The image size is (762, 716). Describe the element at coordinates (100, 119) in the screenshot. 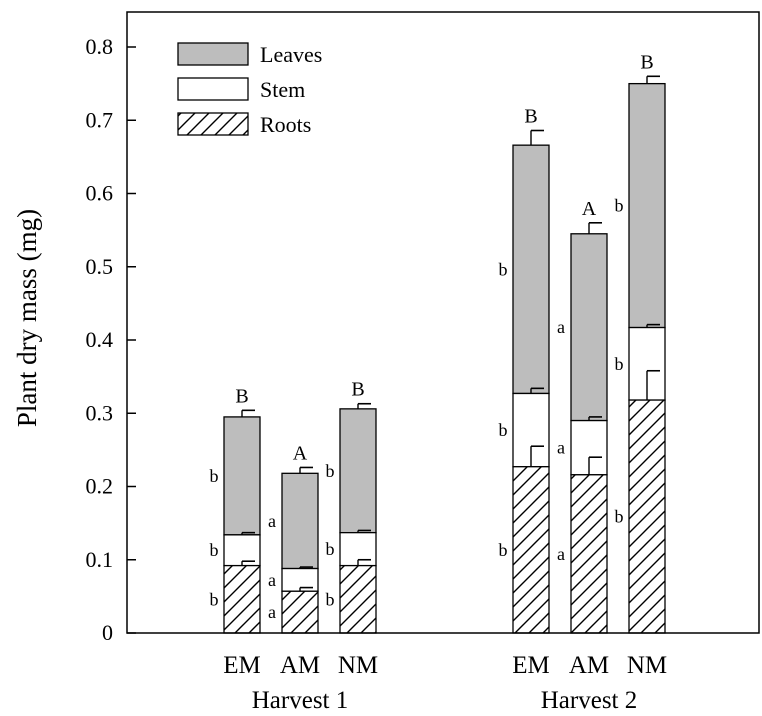

I see `y-tick-label: 0.7` at that location.